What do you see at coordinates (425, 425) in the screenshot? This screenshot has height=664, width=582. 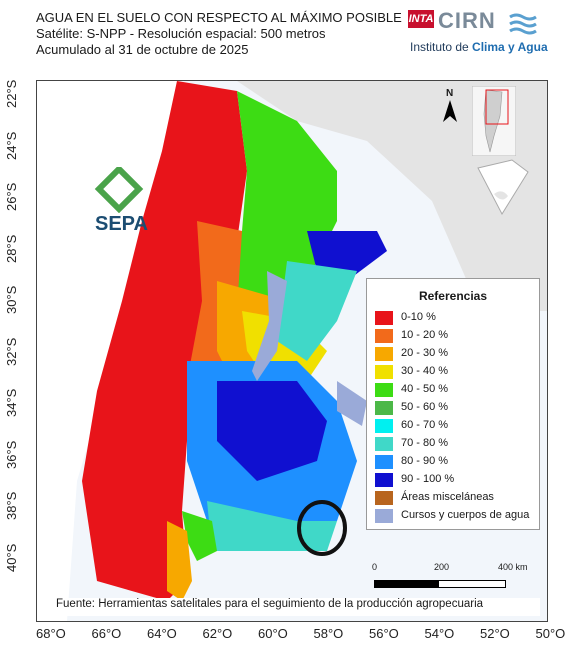 I see `legend-label: 60 - 70 %` at bounding box center [425, 425].